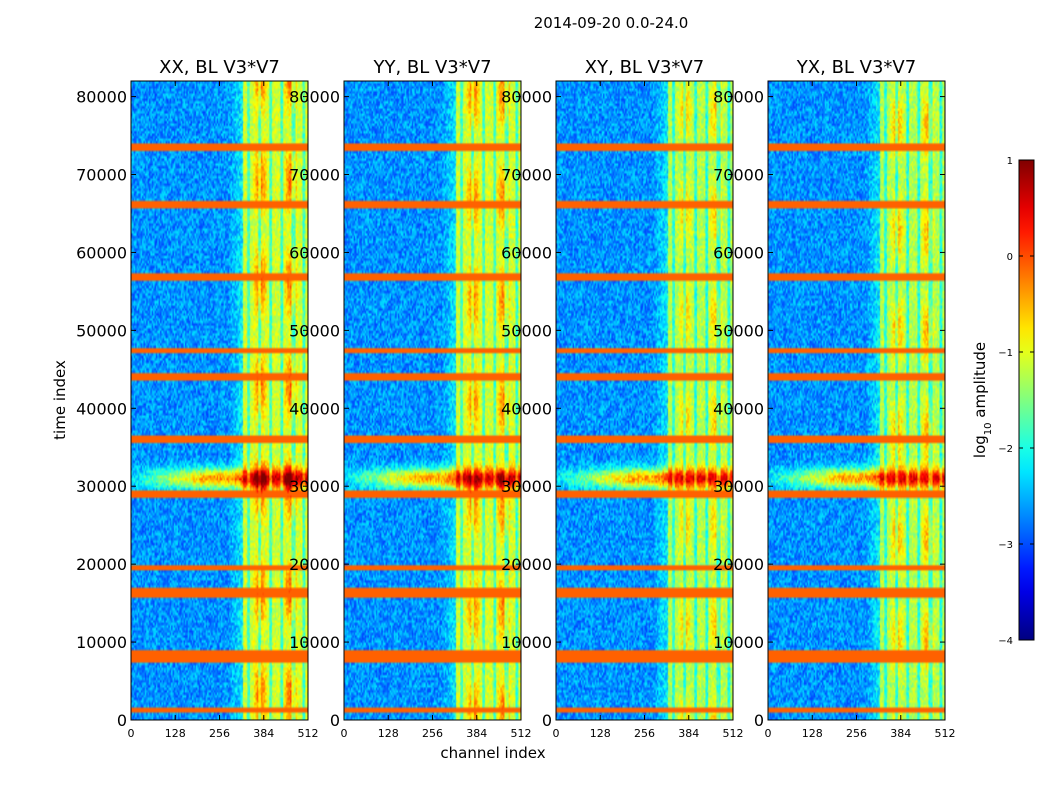  What do you see at coordinates (1005, 641) in the screenshot?
I see `colorbar-tick-label: −4` at bounding box center [1005, 641].